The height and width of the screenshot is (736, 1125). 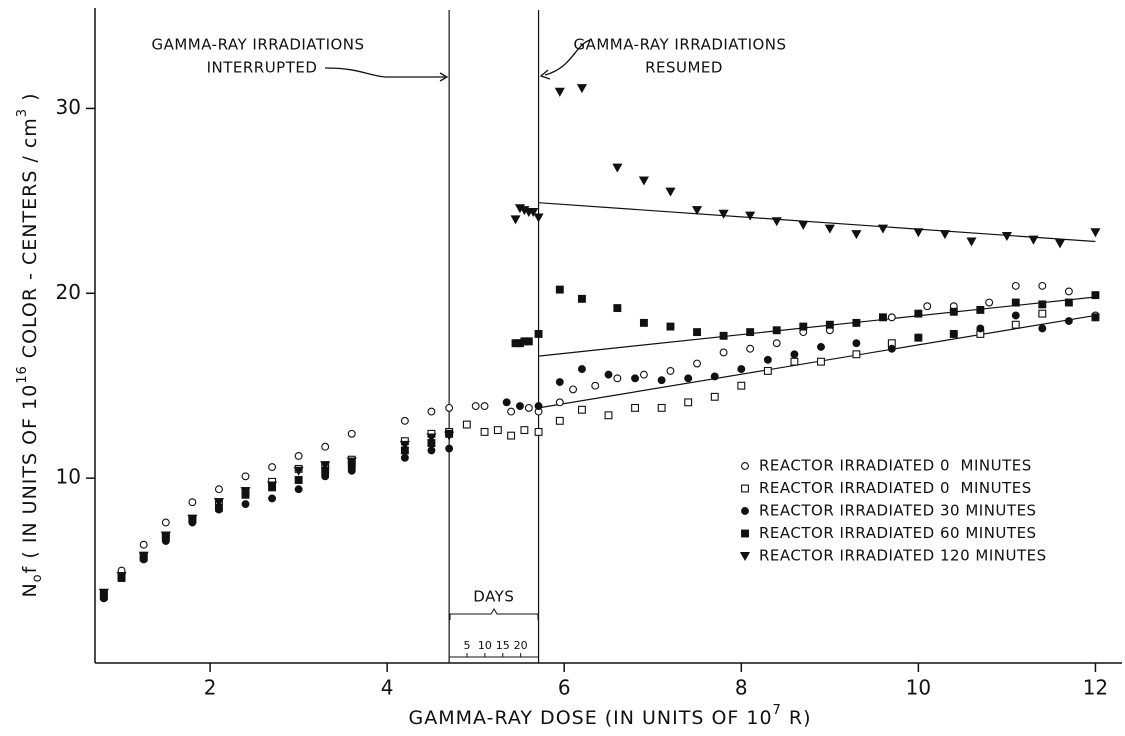 What do you see at coordinates (591, 718) in the screenshot?
I see `x-label-part: GAMMA-RAY DOSE (IN UNITS OF 10` at bounding box center [591, 718].